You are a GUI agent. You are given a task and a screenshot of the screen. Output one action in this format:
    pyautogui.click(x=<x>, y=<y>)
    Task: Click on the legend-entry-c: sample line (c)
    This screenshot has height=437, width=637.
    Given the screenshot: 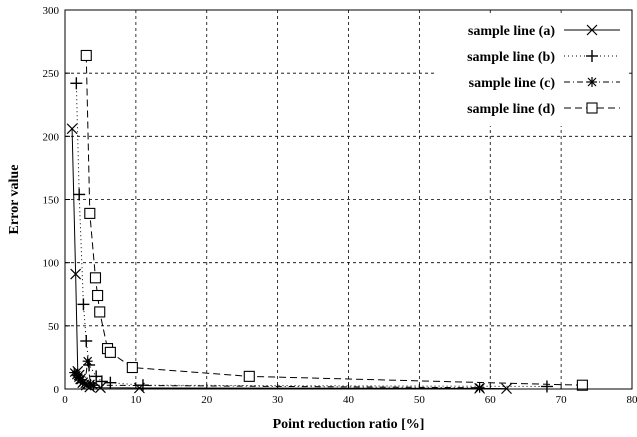 What is the action you would take?
    pyautogui.click(x=544, y=83)
    